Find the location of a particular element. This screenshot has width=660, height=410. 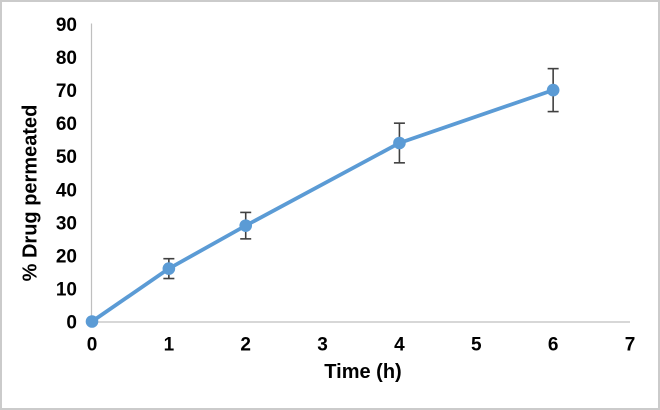

y-axis-title: % Drug permeated is located at coordinates (30, 193).